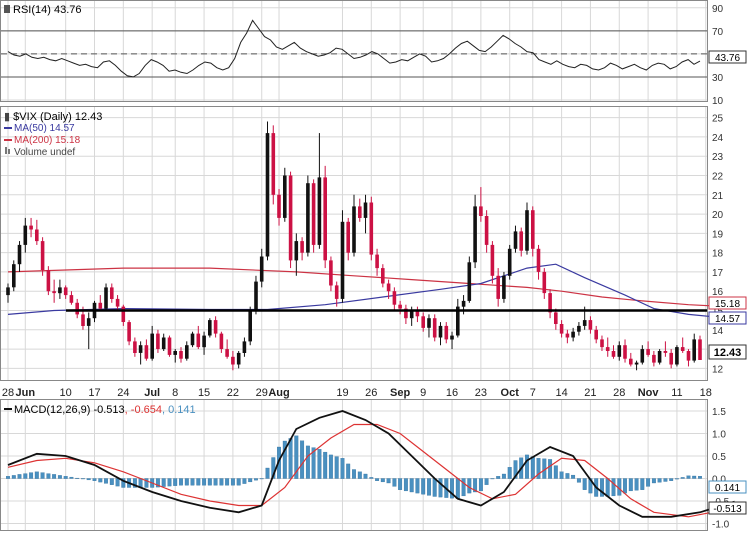 The width and height of the screenshot is (749, 535). I want to click on date-axis-label: 28, so click(8, 393).